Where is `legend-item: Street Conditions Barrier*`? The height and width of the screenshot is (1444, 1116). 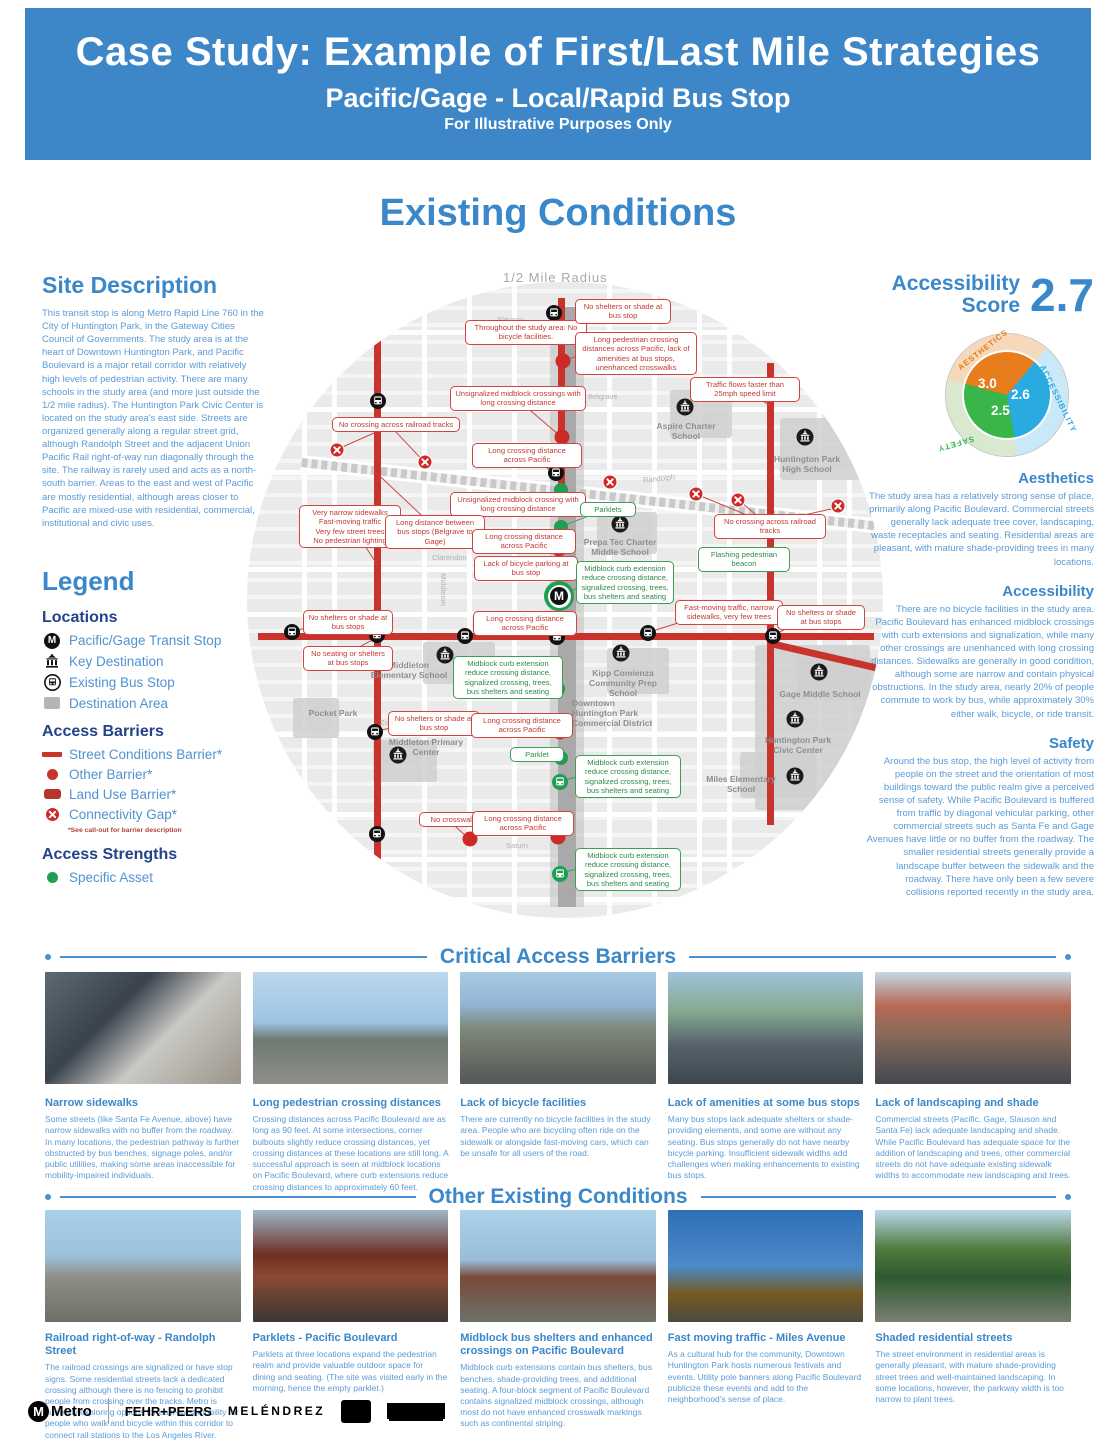 legend-item: Street Conditions Barrier* is located at coordinates (153, 754).